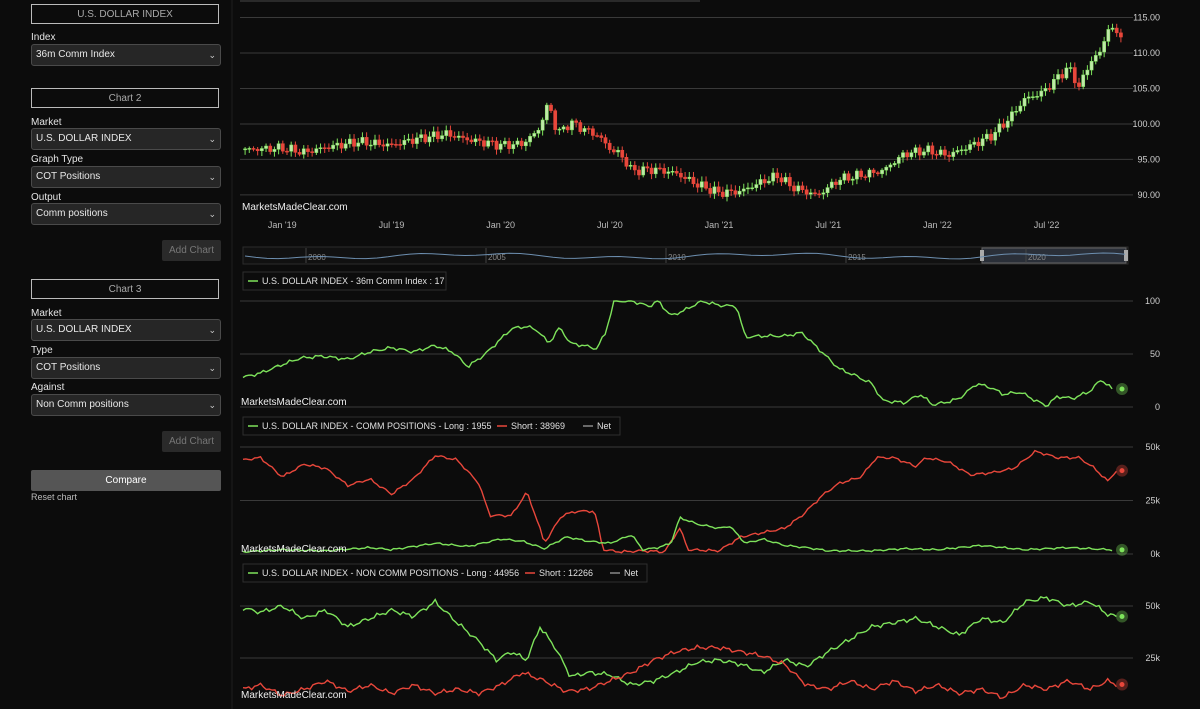 The image size is (1200, 709). What do you see at coordinates (126, 139) in the screenshot?
I see `chart2-market-select: U.S. DOLLAR INDEX ⌄` at bounding box center [126, 139].